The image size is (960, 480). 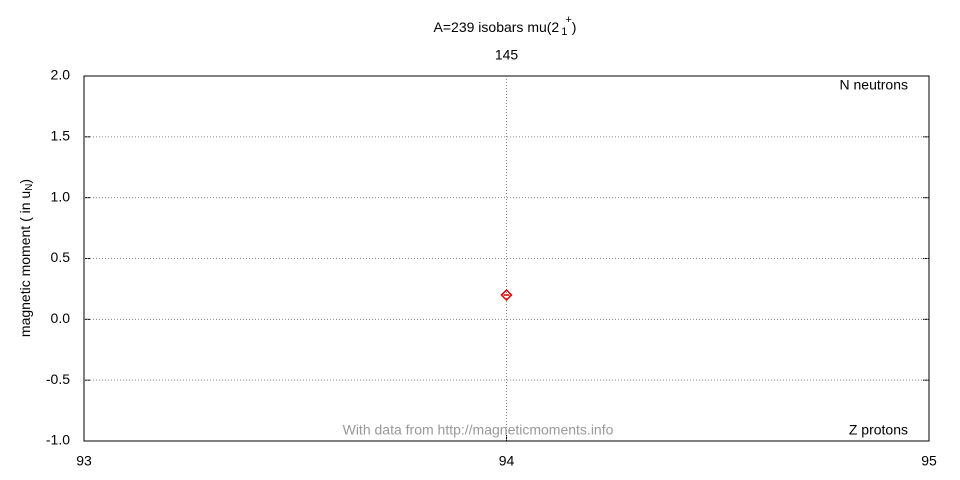 What do you see at coordinates (878, 430) in the screenshot?
I see `x-axis-label: Z protons` at bounding box center [878, 430].